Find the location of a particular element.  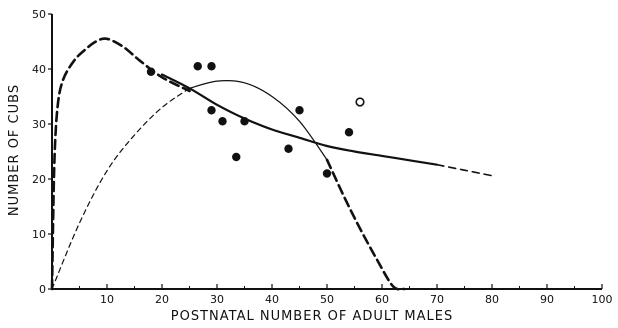

y-axis-title: NUMBER OF CUBS is located at coordinates (14, 150).